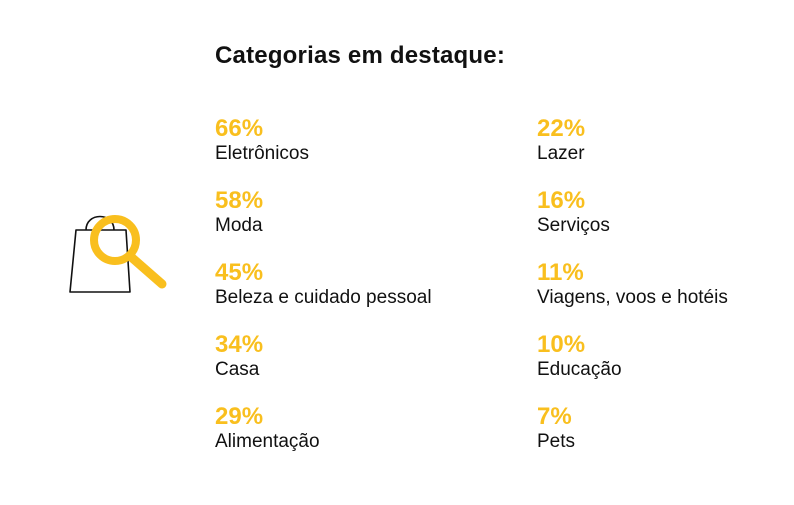 Image resolution: width=794 pixels, height=505 pixels. Describe the element at coordinates (561, 200) in the screenshot. I see `category-percent: 16%` at that location.